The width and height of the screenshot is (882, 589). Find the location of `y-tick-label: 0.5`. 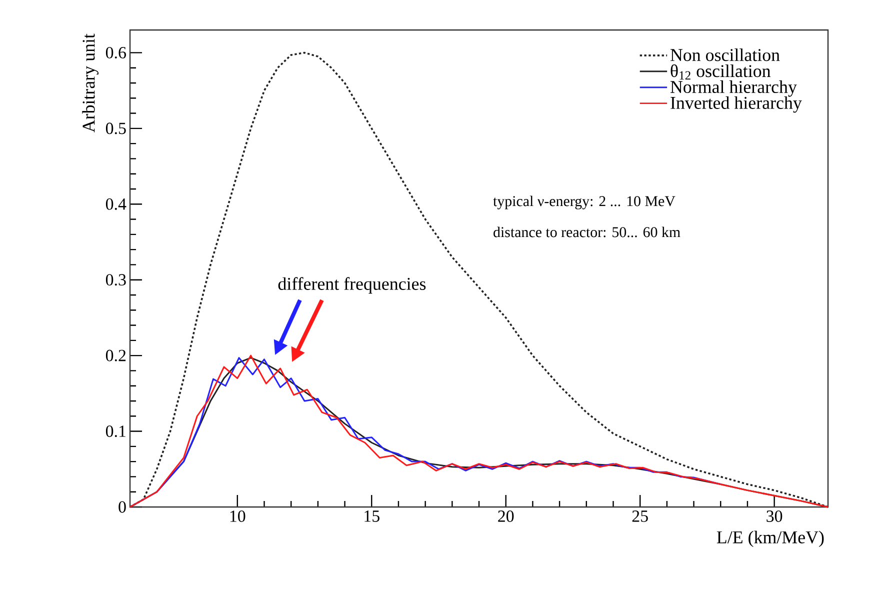

y-tick-label: 0.5 is located at coordinates (116, 128).